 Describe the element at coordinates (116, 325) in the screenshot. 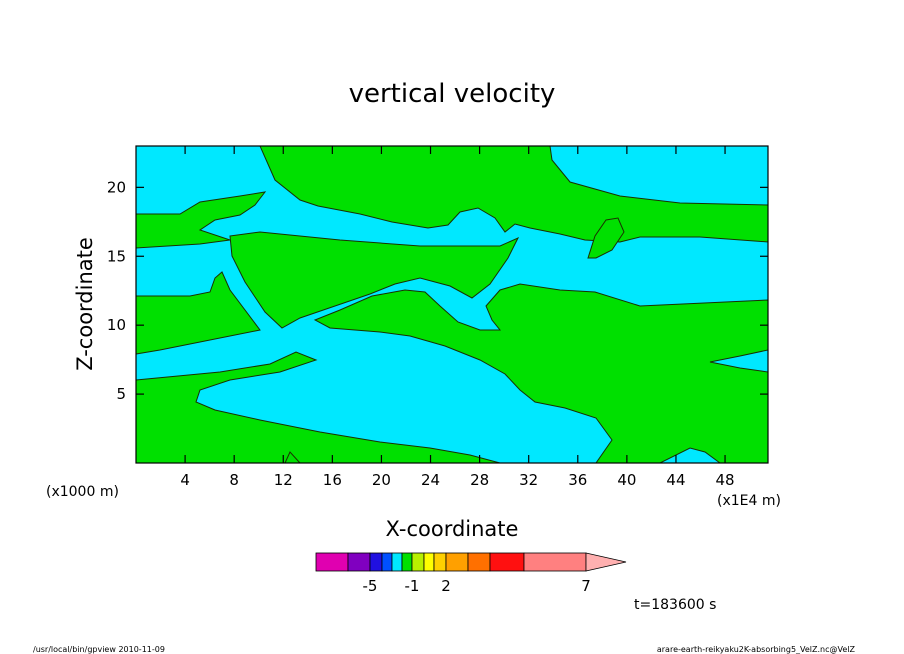

I see `y-tick-label: 10` at that location.